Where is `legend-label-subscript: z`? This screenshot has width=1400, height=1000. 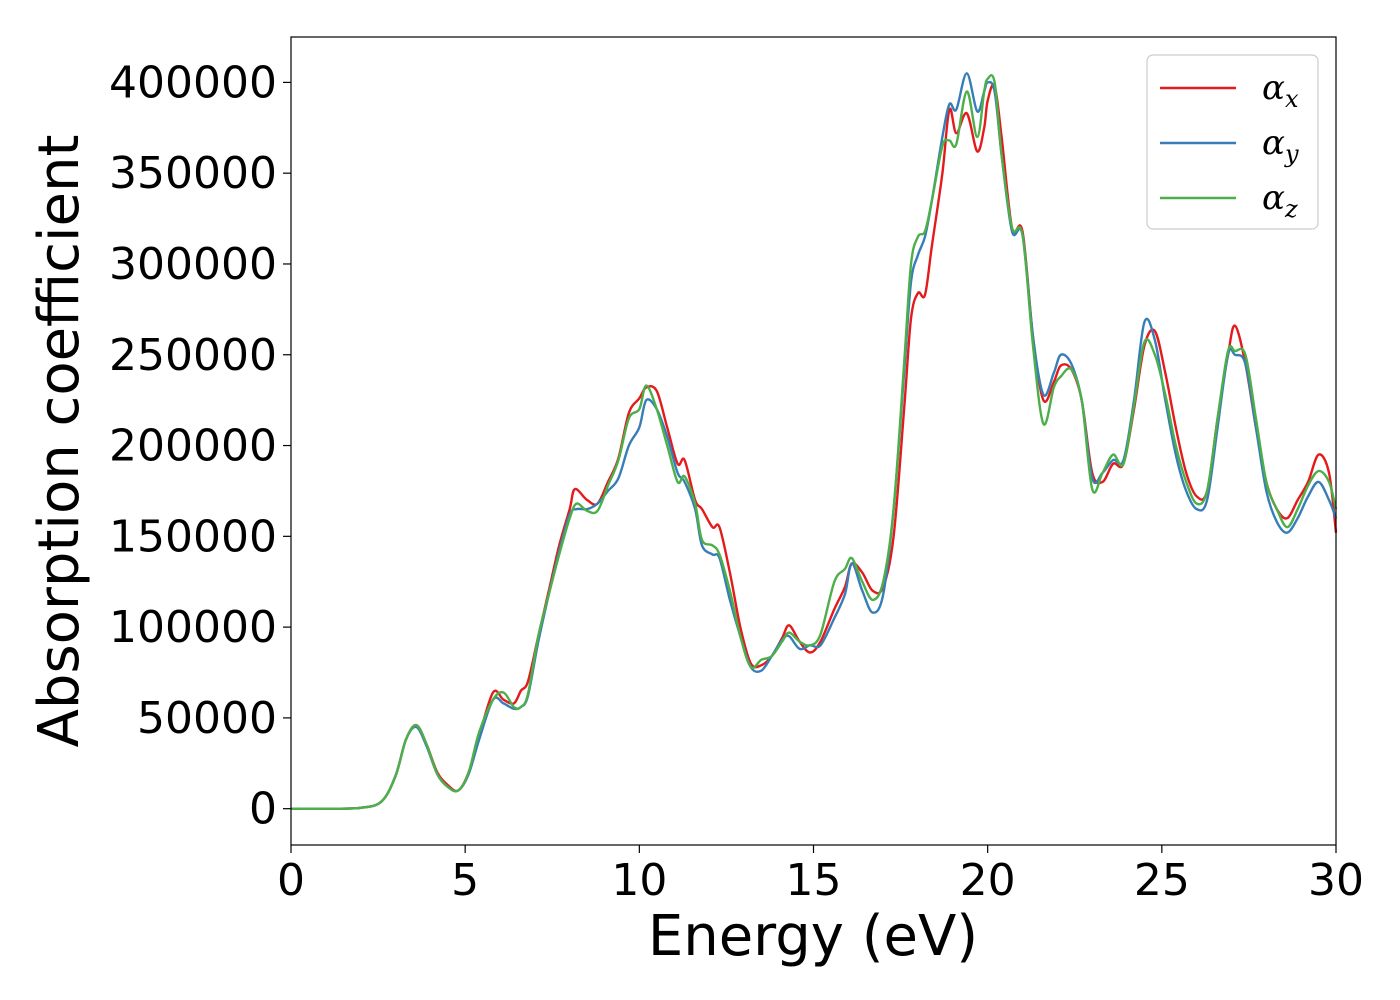 legend-label-subscript: z is located at coordinates (1291, 209).